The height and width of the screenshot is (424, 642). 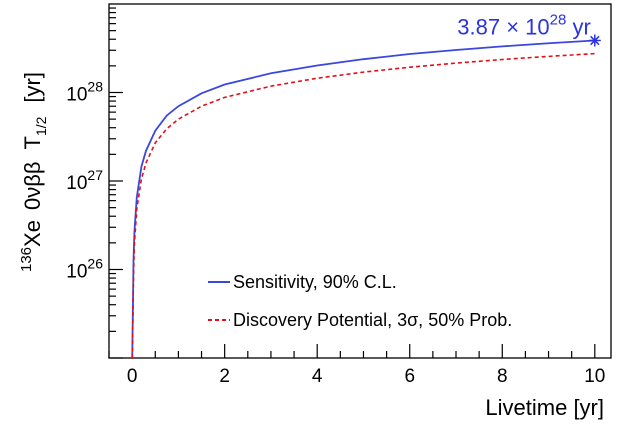 What do you see at coordinates (84, 92) in the screenshot?
I see `y-tick-label: 1028` at bounding box center [84, 92].